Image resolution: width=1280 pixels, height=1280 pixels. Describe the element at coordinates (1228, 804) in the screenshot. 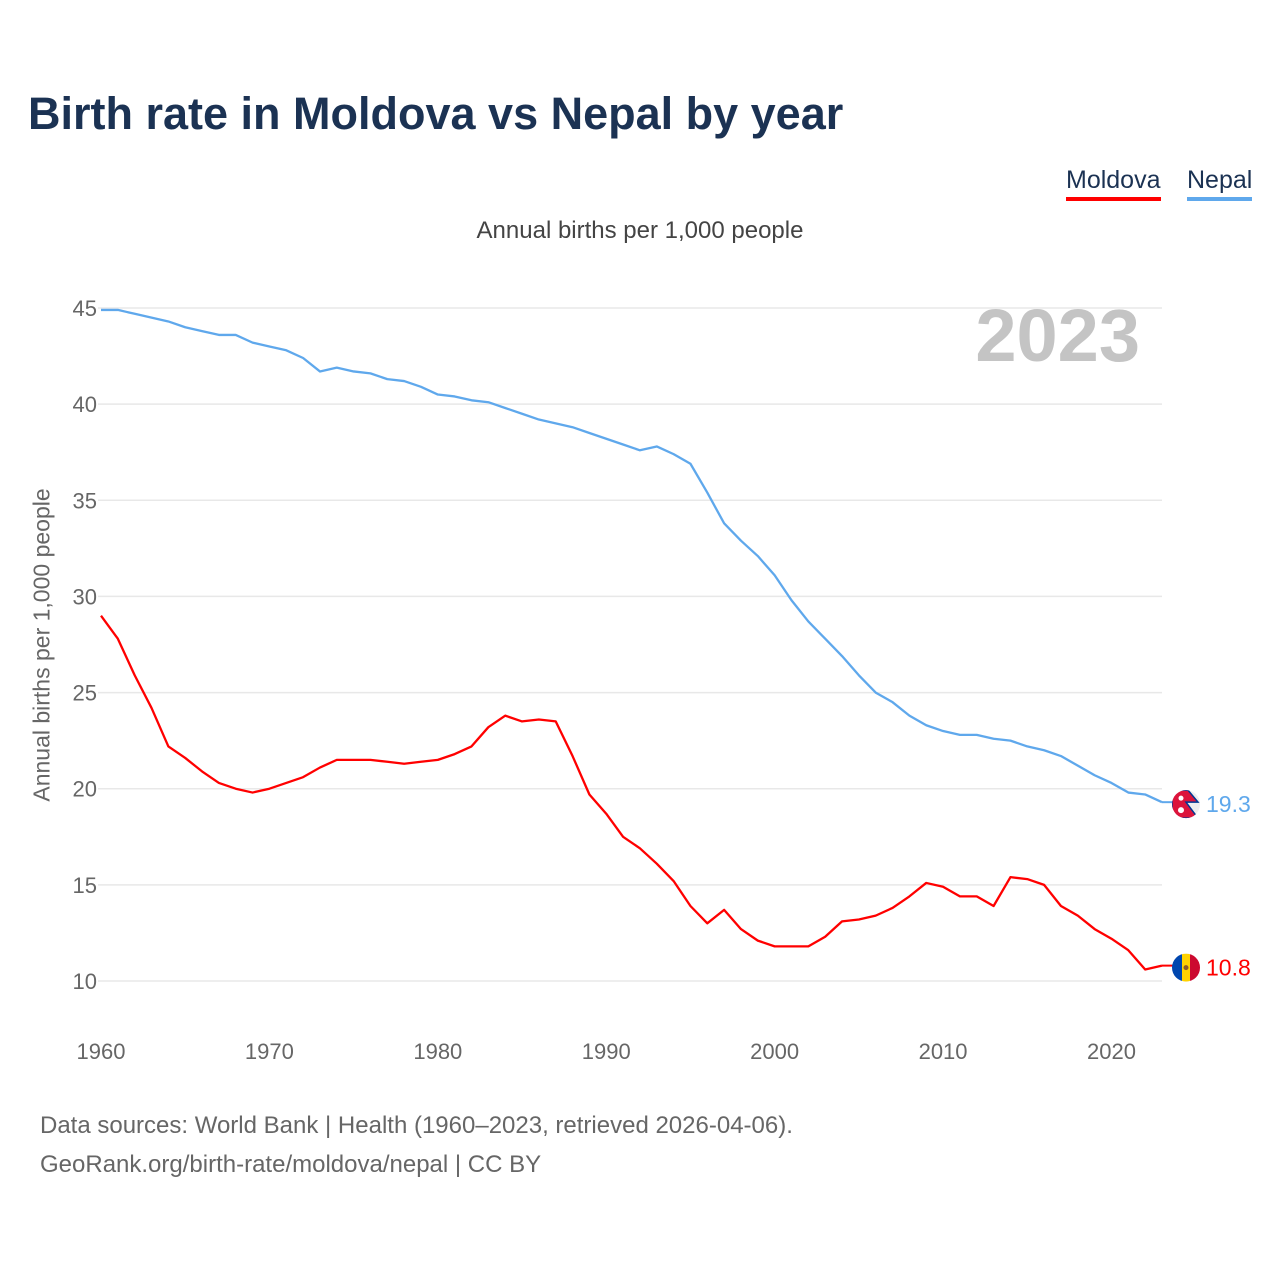

I see `end-label-nepal: 19.3` at that location.